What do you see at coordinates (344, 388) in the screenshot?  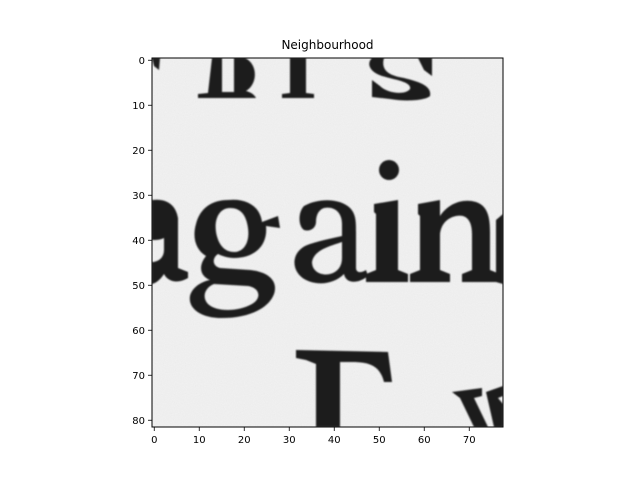 I see `glyph-E` at bounding box center [344, 388].